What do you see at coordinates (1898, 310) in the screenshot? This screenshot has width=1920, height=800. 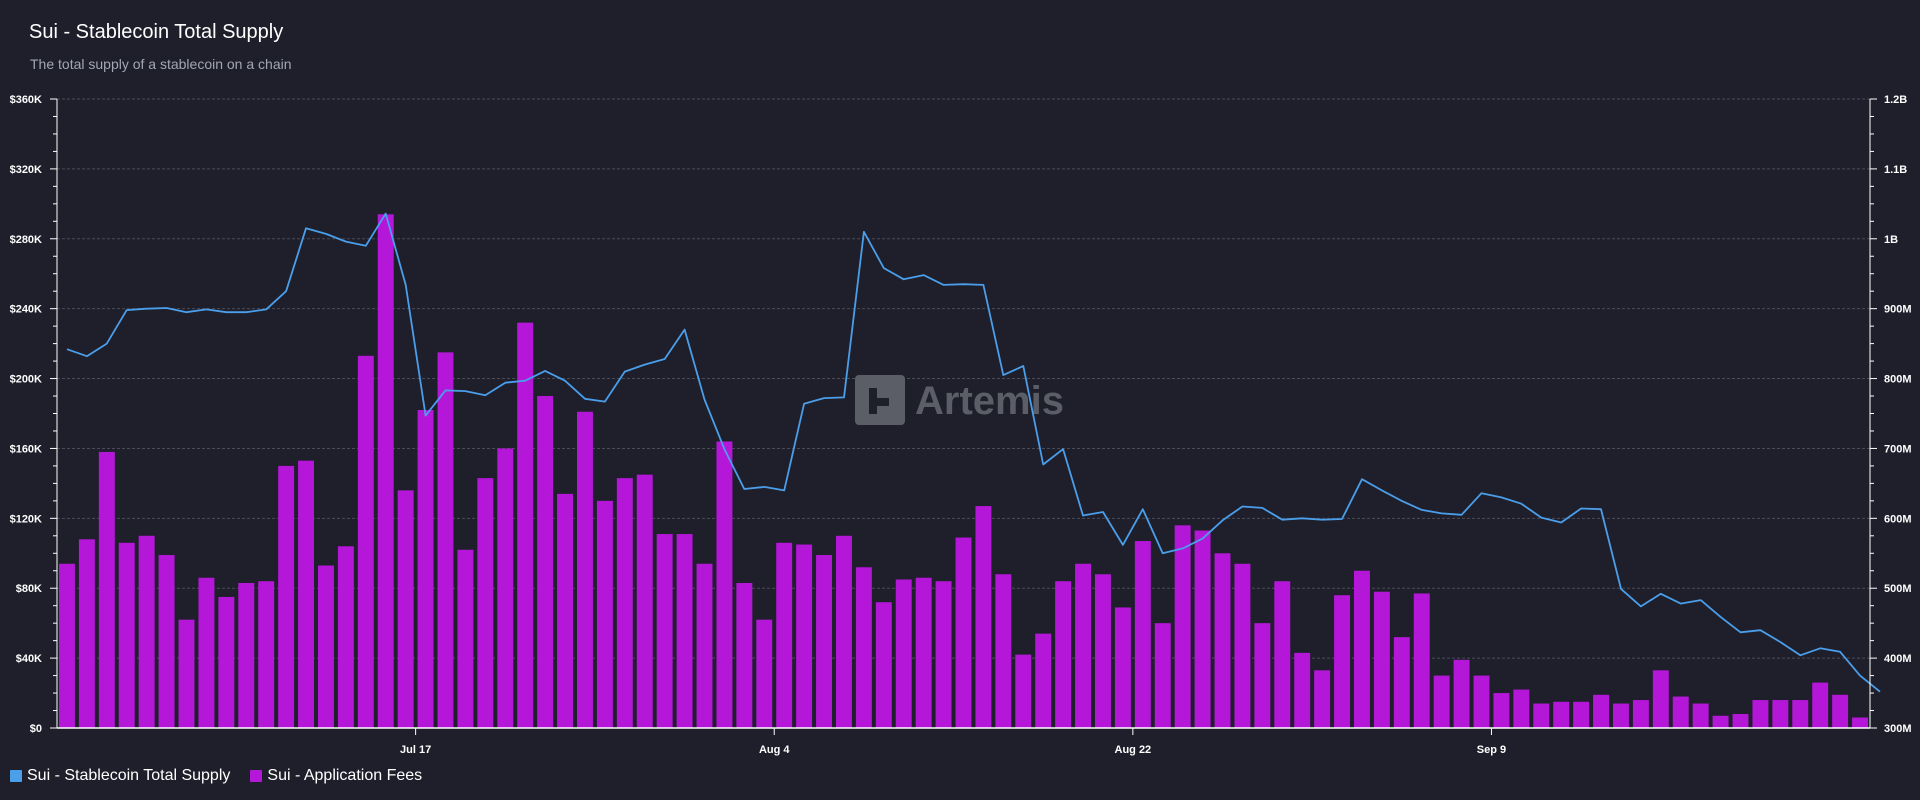 I see `right-axis-tick-label: 900M` at bounding box center [1898, 310].